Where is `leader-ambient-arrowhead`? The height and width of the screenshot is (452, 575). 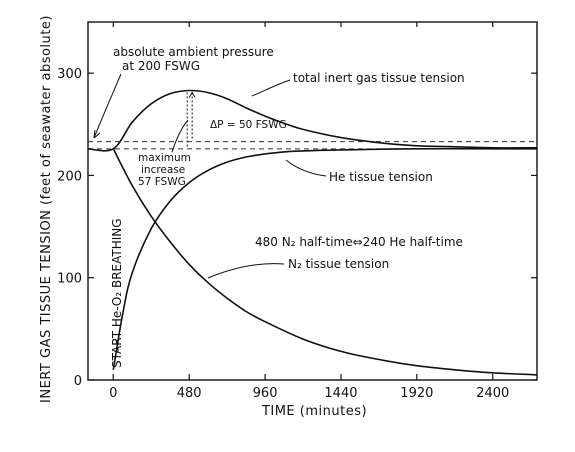 leader-ambient-arrowhead is located at coordinates (97, 134).